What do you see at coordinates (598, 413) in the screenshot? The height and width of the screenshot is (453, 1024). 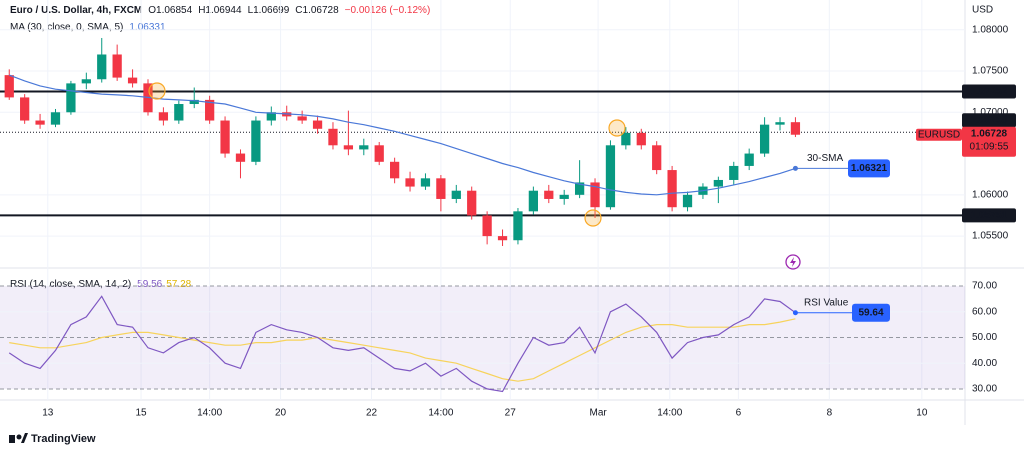 I see `x-tick-label: Mar` at bounding box center [598, 413].